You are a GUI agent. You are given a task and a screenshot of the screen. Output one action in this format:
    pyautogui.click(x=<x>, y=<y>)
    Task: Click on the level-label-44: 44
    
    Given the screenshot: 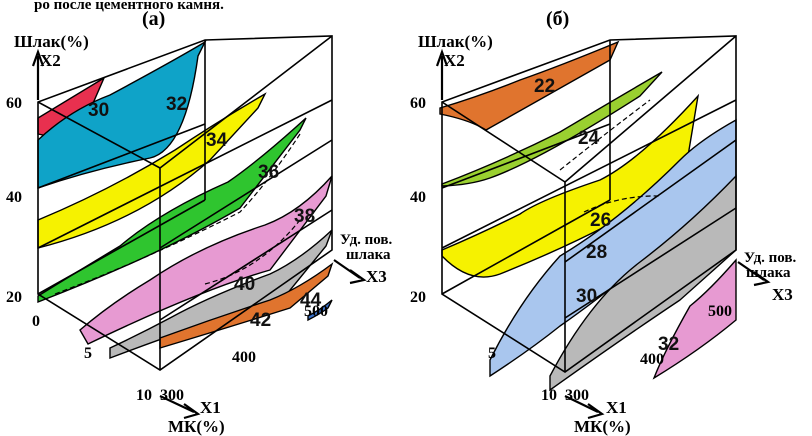 What is the action you would take?
    pyautogui.click(x=311, y=300)
    